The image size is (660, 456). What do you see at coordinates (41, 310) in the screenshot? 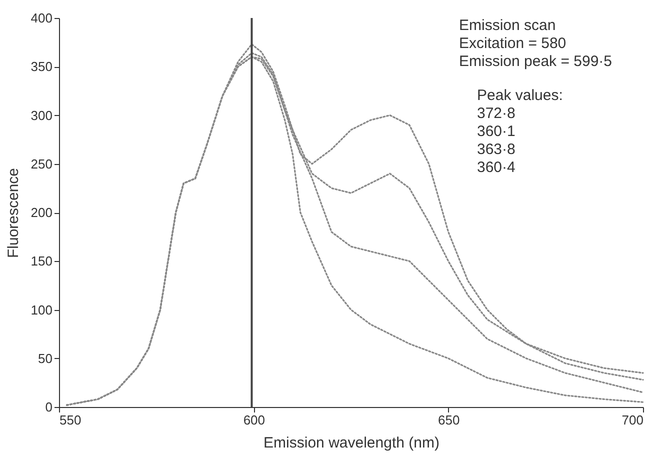
I see `y-tick-label: 100` at bounding box center [41, 310].